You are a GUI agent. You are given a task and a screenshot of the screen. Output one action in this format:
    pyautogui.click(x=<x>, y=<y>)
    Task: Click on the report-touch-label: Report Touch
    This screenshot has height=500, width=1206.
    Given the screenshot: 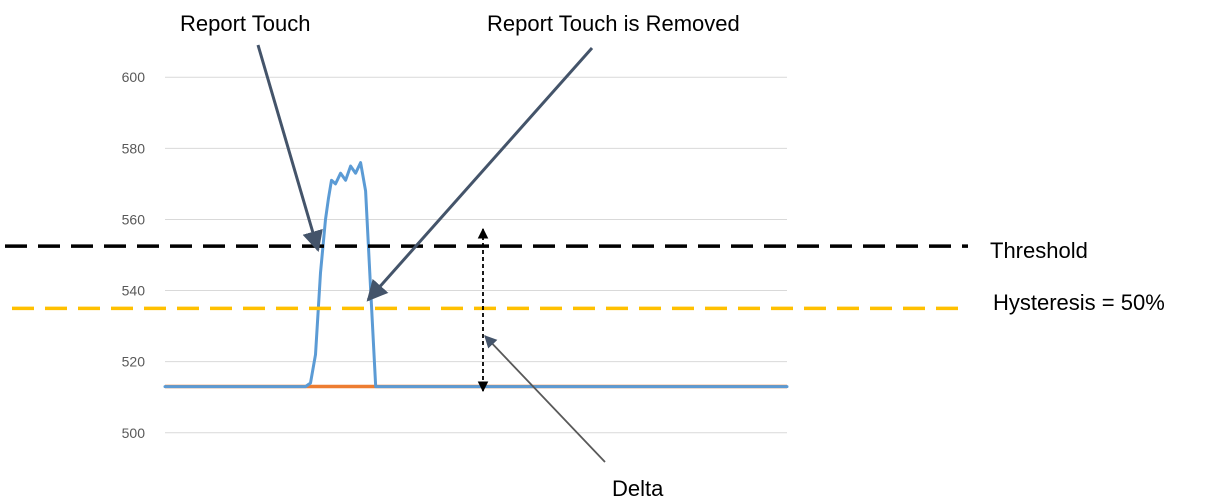 What is the action you would take?
    pyautogui.click(x=245, y=23)
    